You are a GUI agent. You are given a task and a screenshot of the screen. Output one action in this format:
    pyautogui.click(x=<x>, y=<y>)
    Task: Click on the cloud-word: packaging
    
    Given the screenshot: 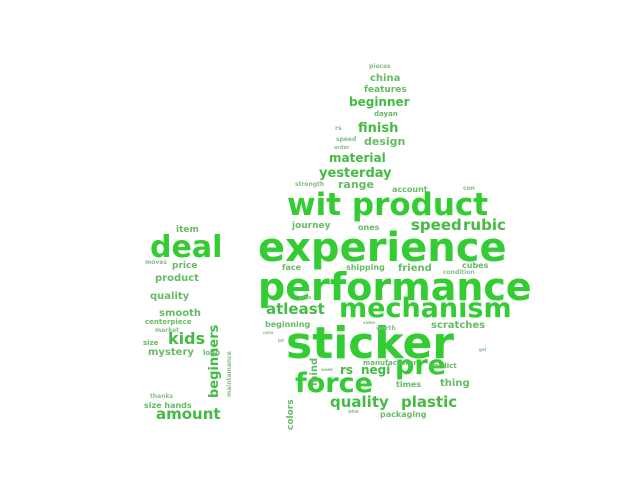 What is the action you would take?
    pyautogui.click(x=403, y=414)
    